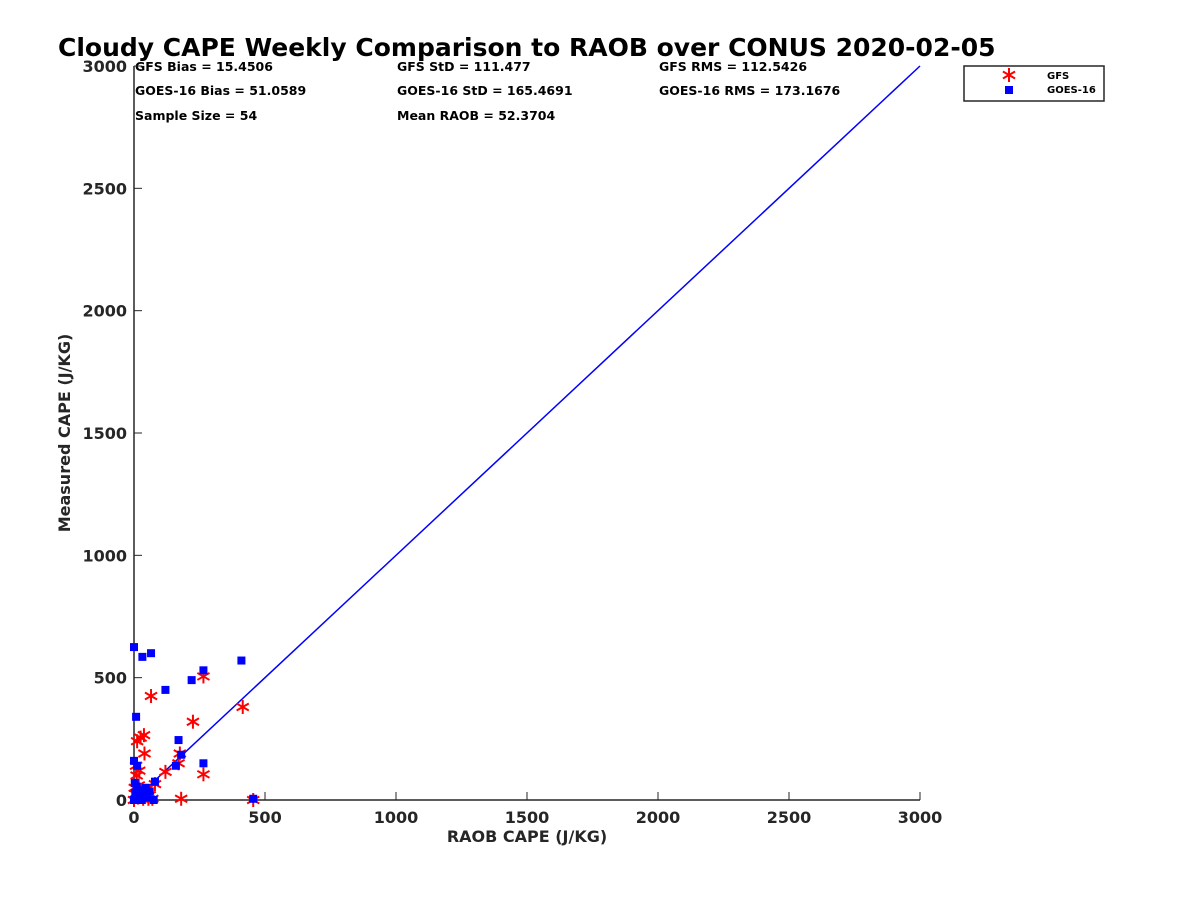 This screenshot has width=1200, height=900. What do you see at coordinates (733, 66) in the screenshot?
I see `stat-gfs-rms: GFS RMS = 112.5426` at bounding box center [733, 66].